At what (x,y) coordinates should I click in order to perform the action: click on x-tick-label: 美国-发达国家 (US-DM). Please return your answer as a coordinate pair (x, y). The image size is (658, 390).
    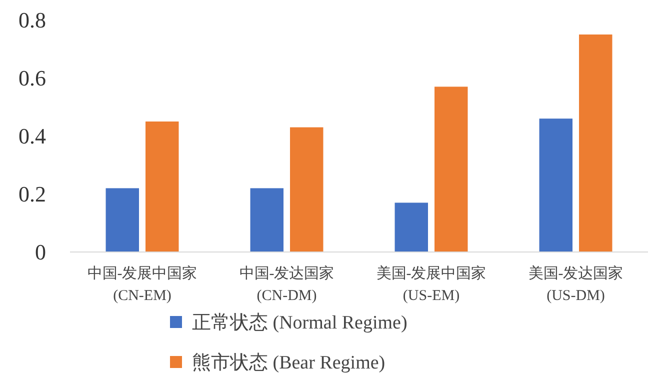
    Looking at the image, I should click on (576, 284).